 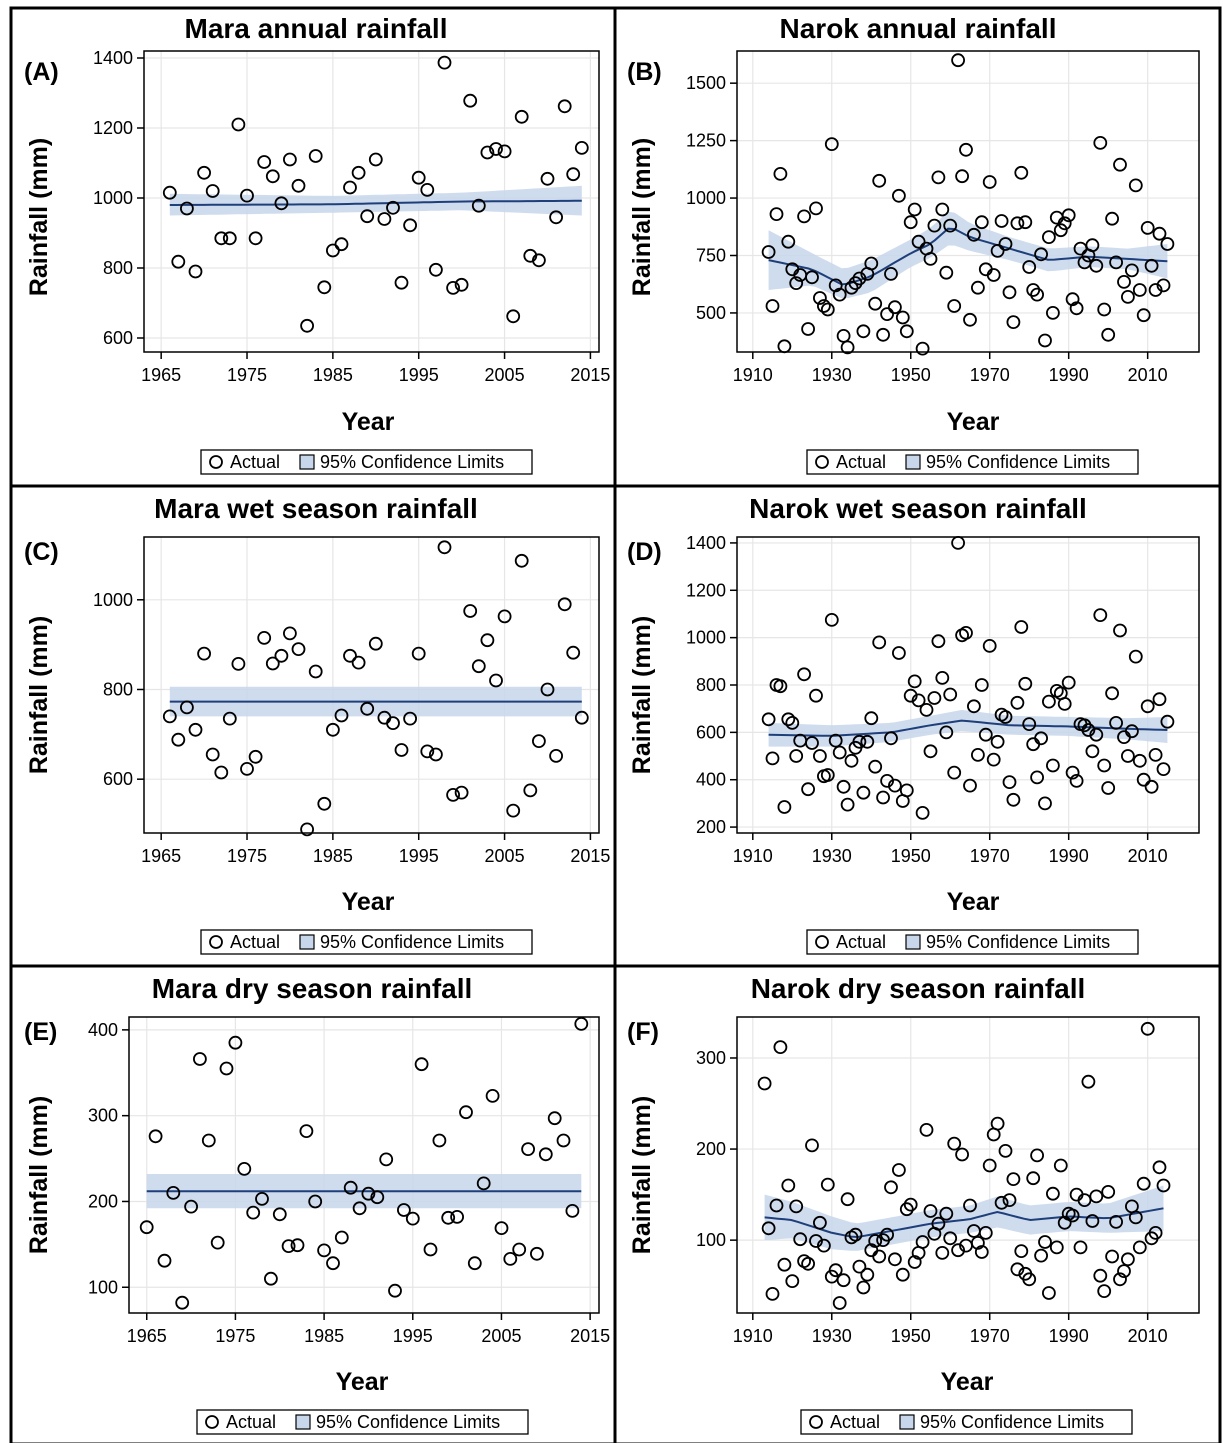 What do you see at coordinates (973, 422) in the screenshot?
I see `x-axis-title: Year` at bounding box center [973, 422].